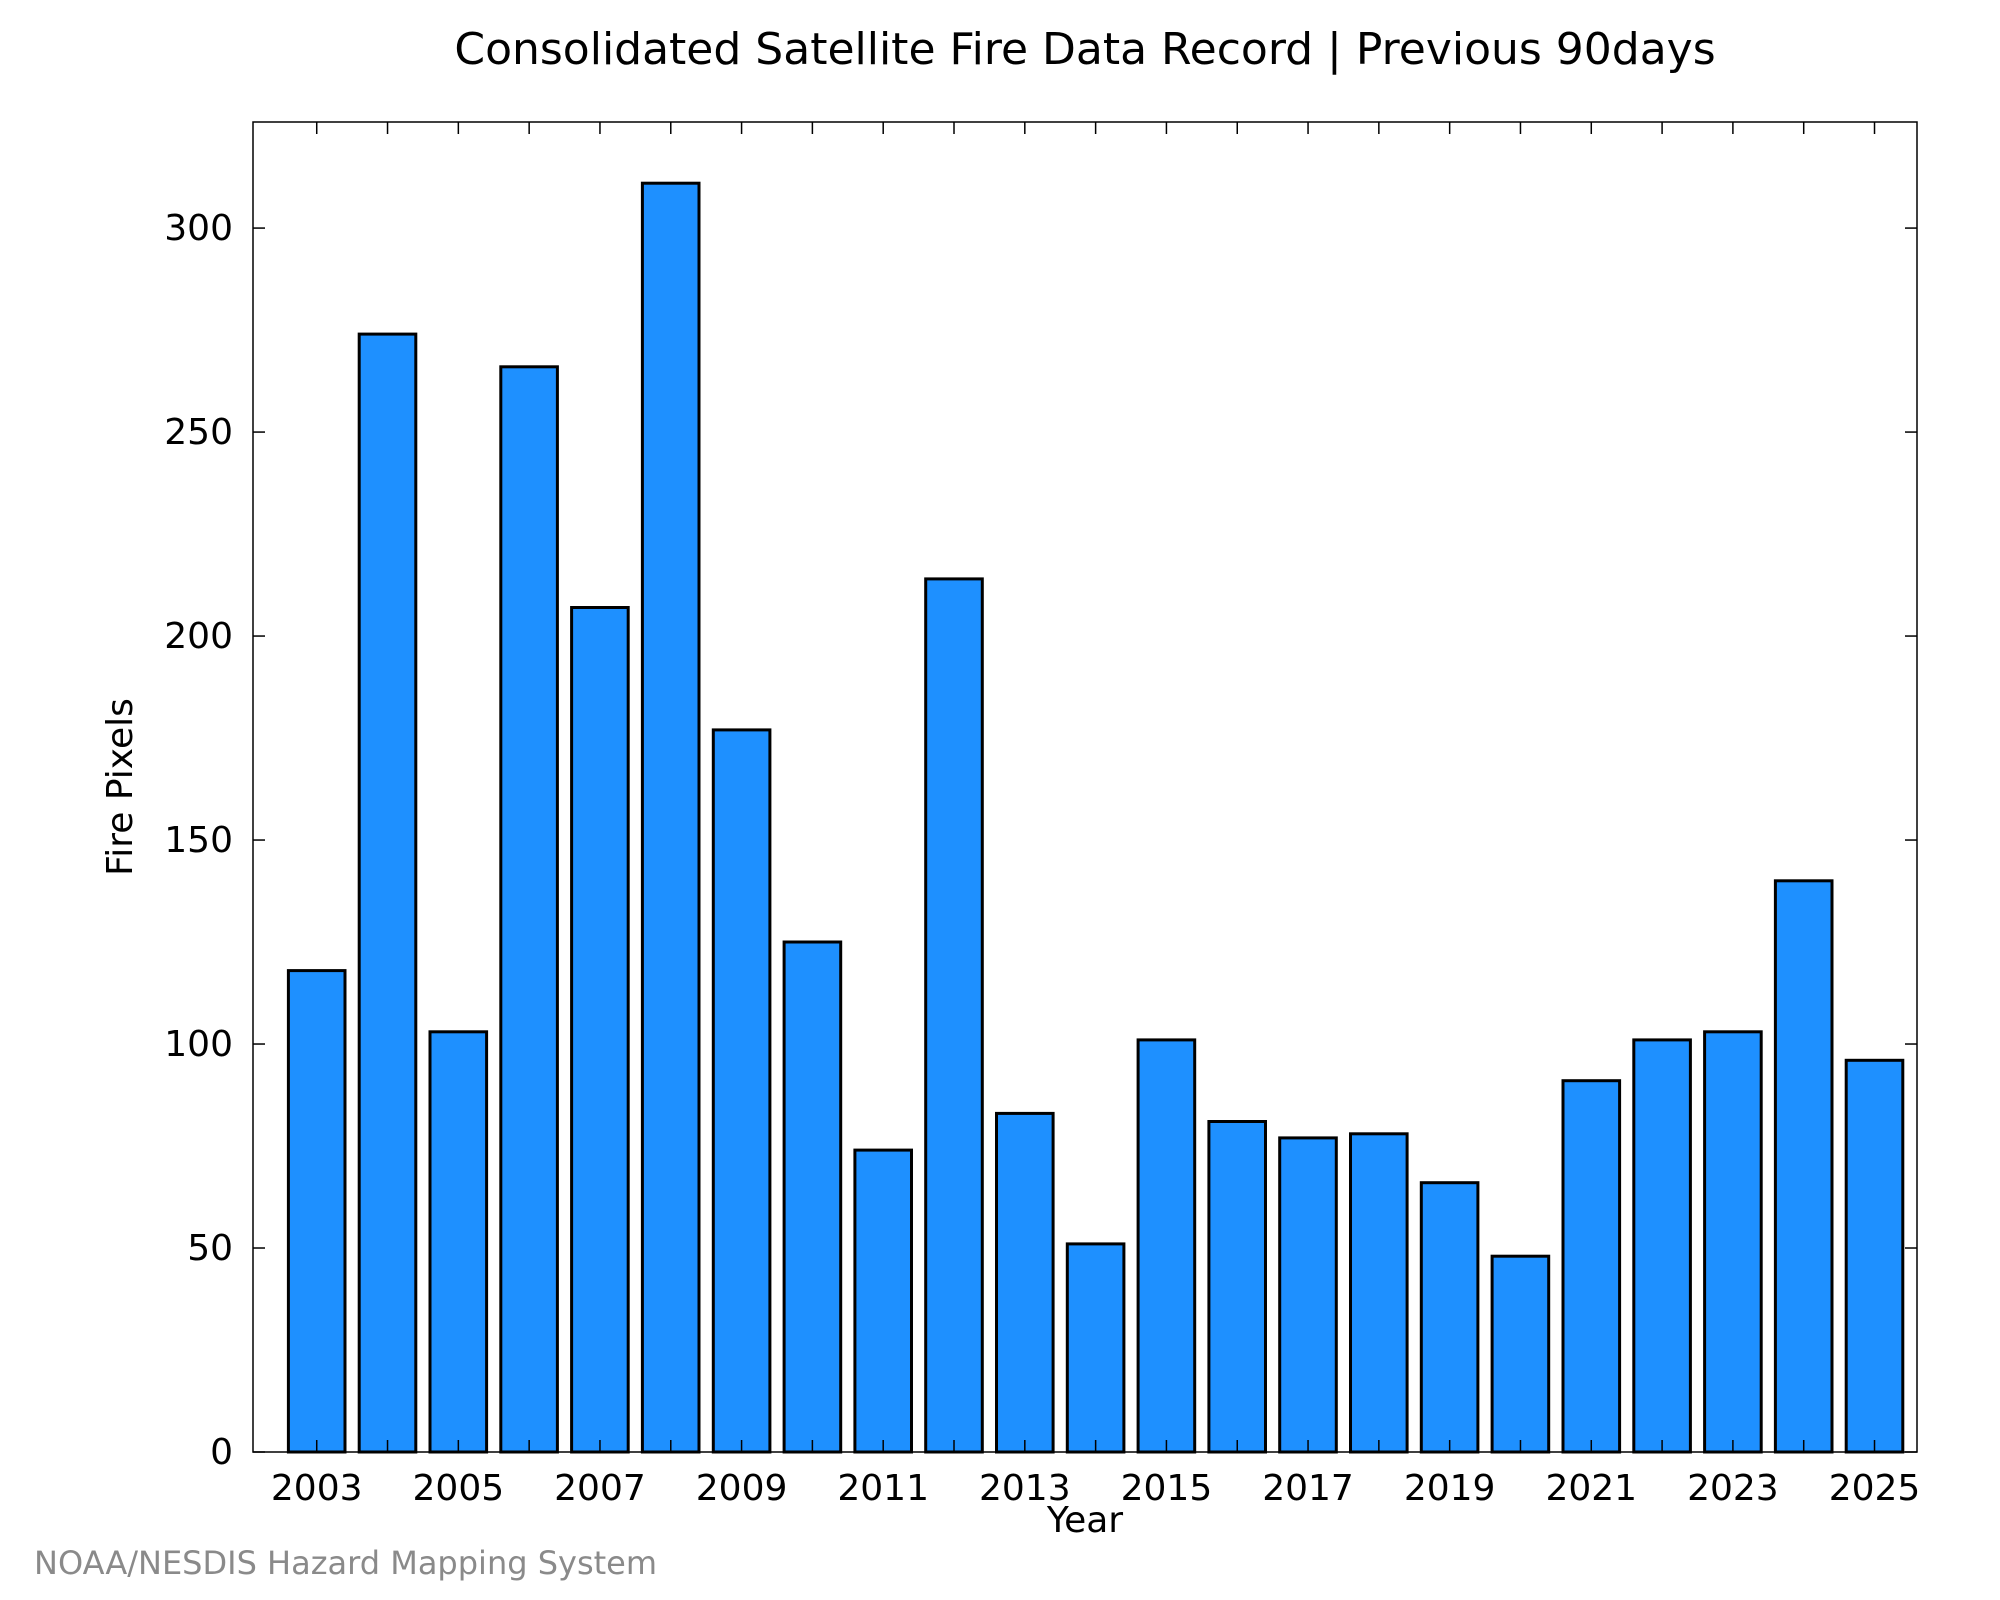 The height and width of the screenshot is (1600, 2000). What do you see at coordinates (1733, 1242) in the screenshot?
I see `bar-2023` at bounding box center [1733, 1242].